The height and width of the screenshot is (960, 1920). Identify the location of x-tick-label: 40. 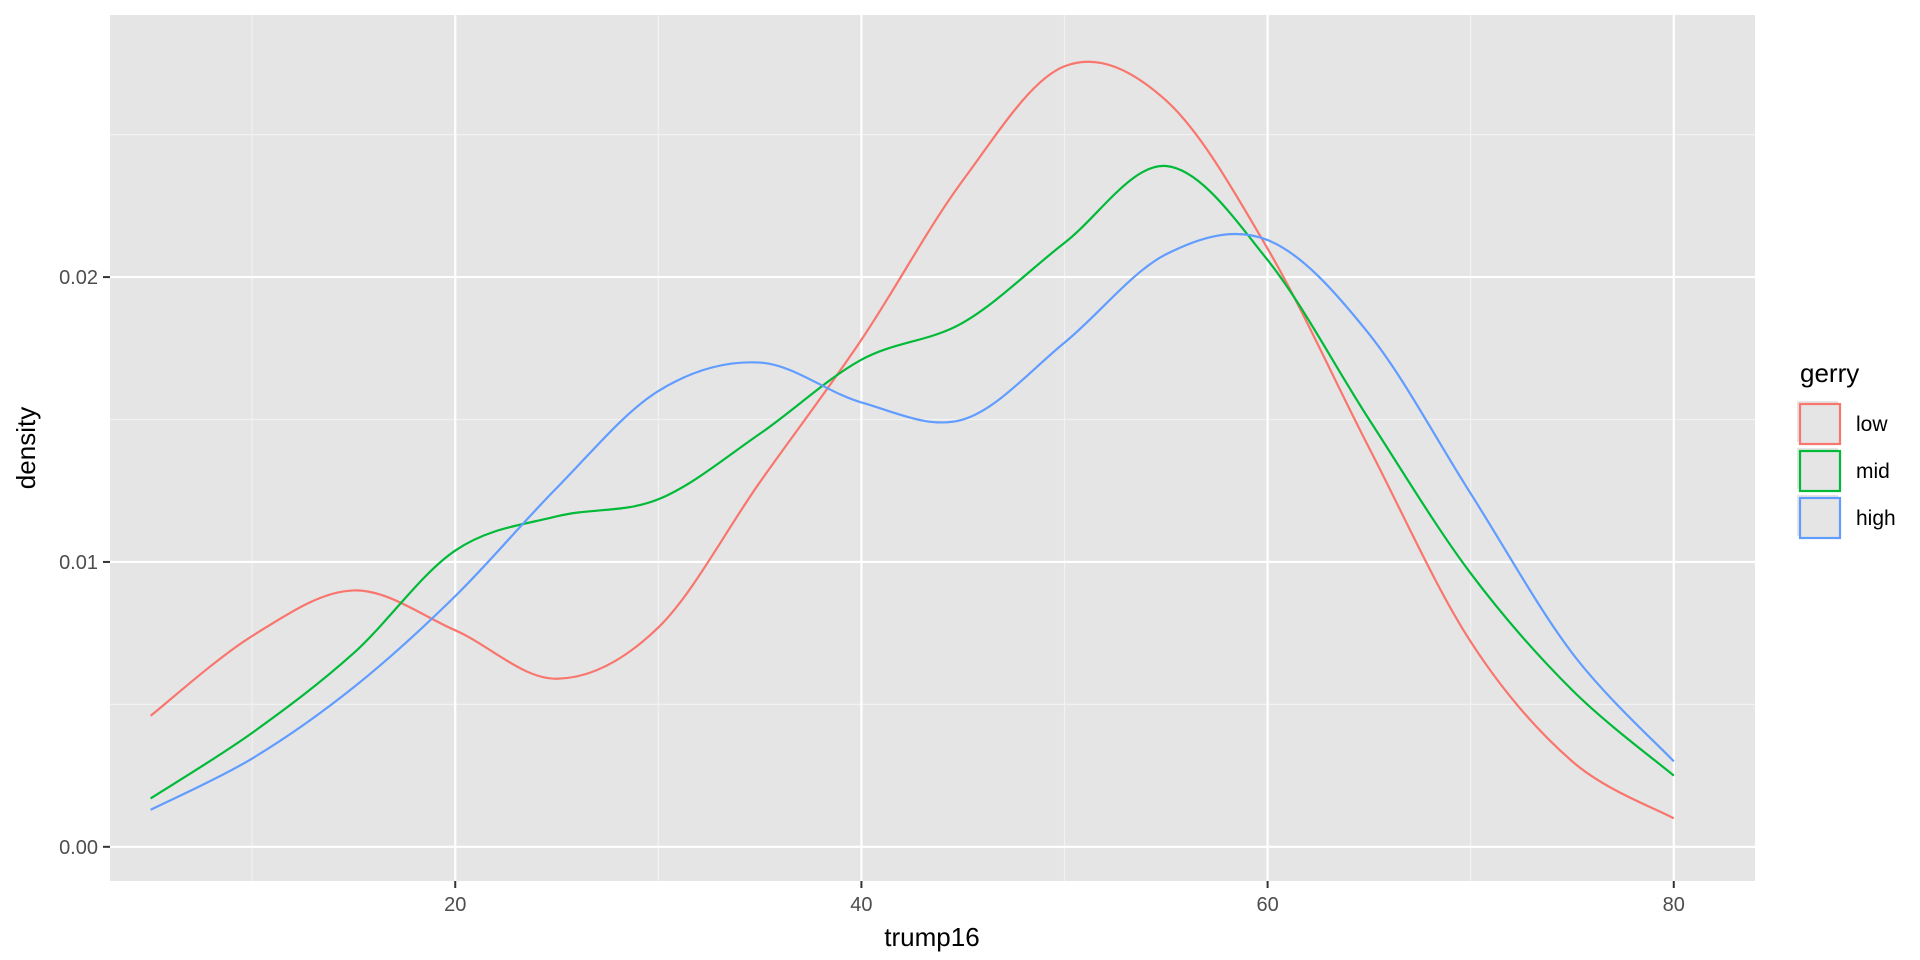
(861, 905).